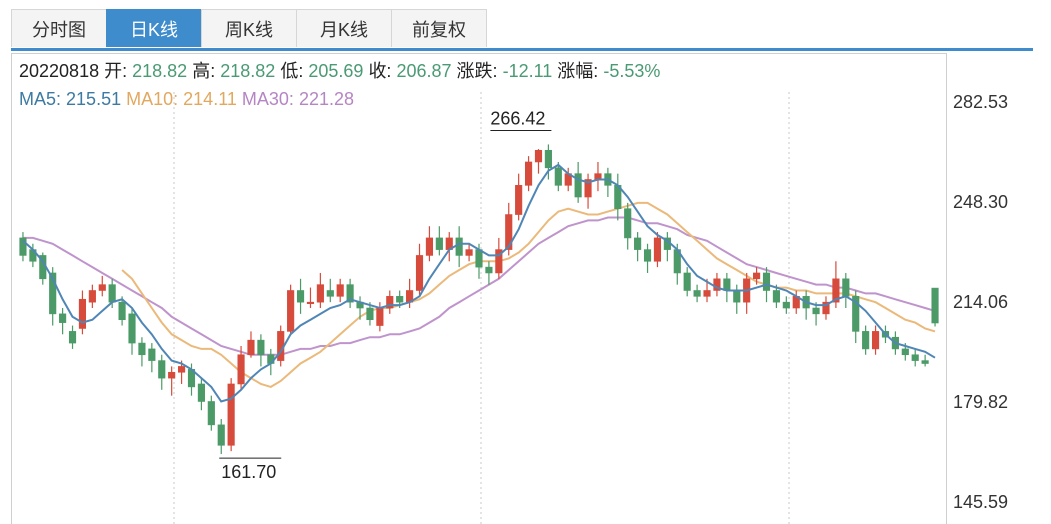  Describe the element at coordinates (522, 49) in the screenshot. I see `tab-underline` at that location.